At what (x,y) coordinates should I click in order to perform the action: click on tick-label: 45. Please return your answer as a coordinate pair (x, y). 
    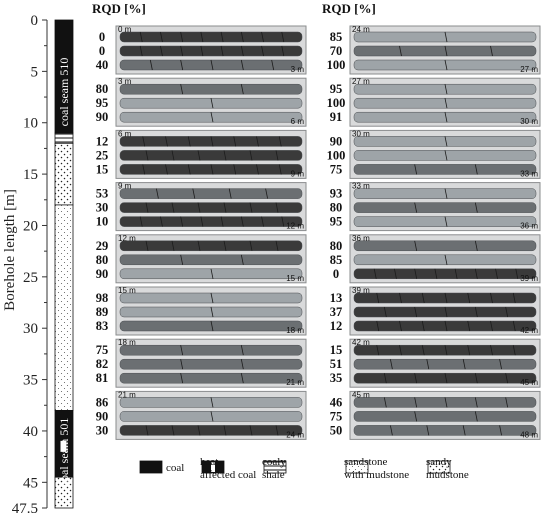
    Looking at the image, I should click on (30, 483).